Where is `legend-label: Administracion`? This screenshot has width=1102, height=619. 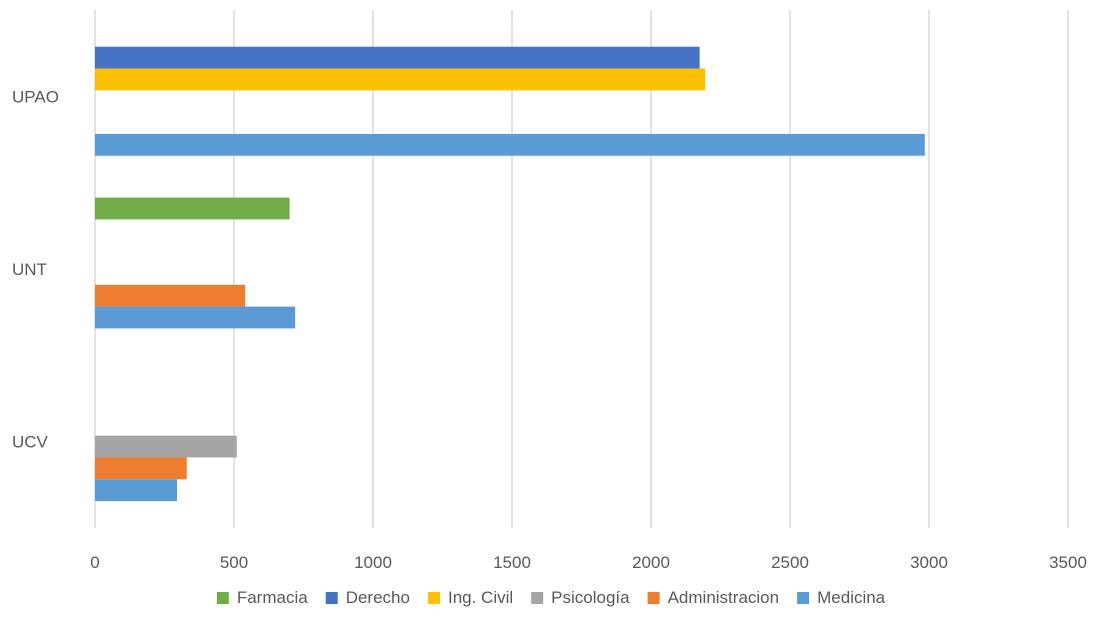
legend-label: Administracion is located at coordinates (724, 597).